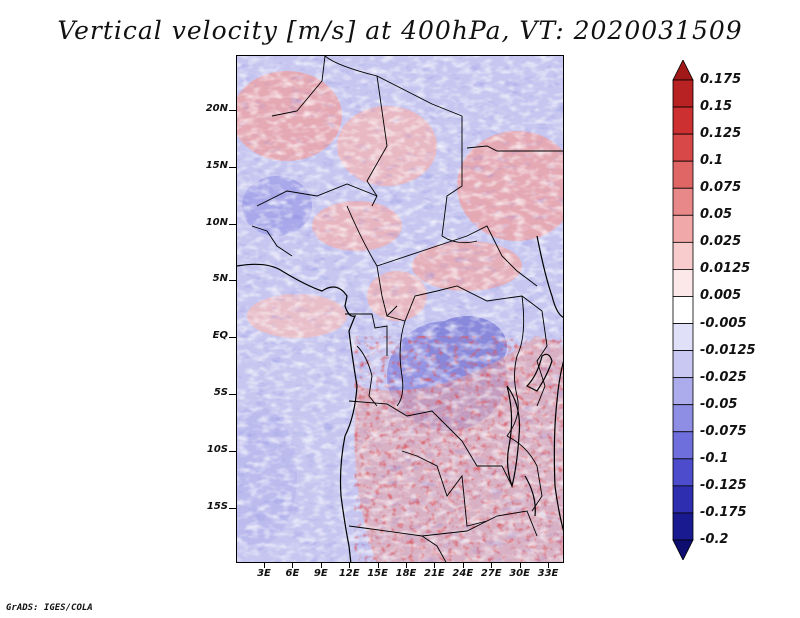 The width and height of the screenshot is (800, 618). I want to click on lon-label: 15E, so click(377, 573).